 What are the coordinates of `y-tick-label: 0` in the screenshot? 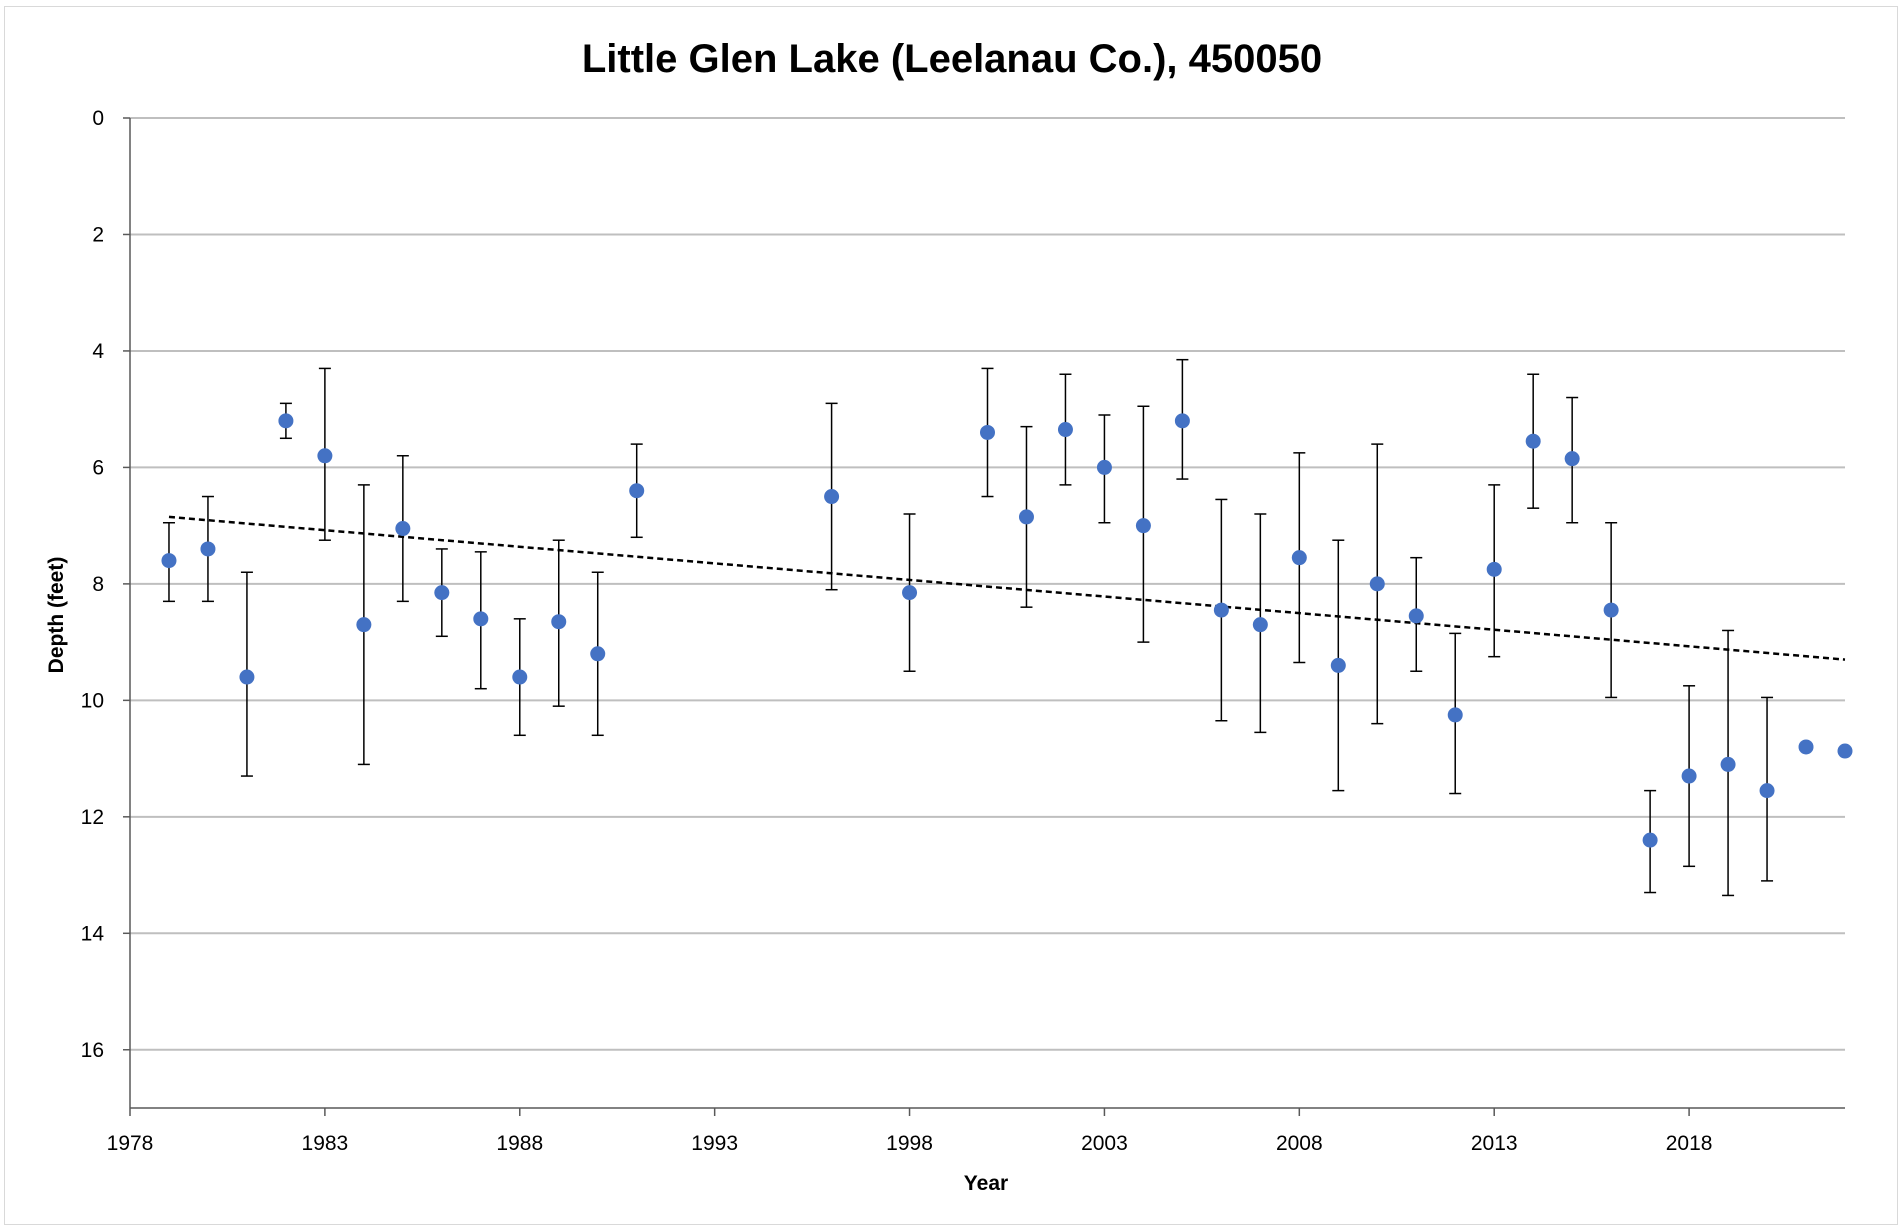 It's located at (98, 118).